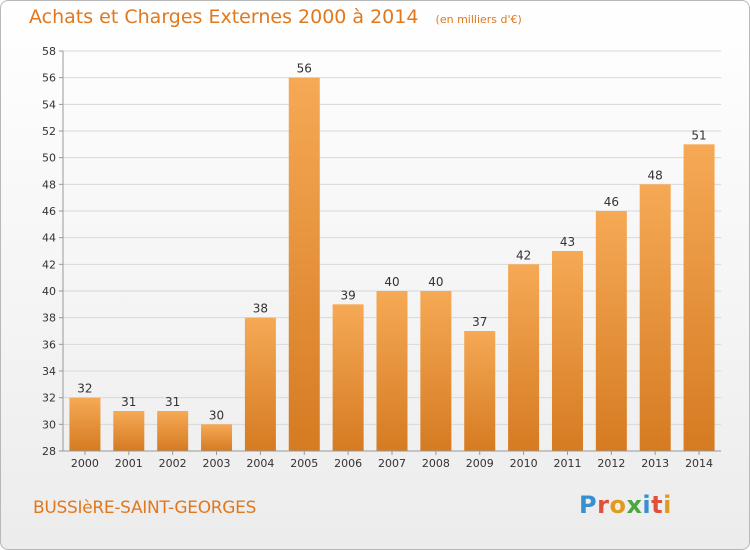 Image resolution: width=750 pixels, height=550 pixels. Describe the element at coordinates (611, 331) in the screenshot. I see `bar-2012` at that location.